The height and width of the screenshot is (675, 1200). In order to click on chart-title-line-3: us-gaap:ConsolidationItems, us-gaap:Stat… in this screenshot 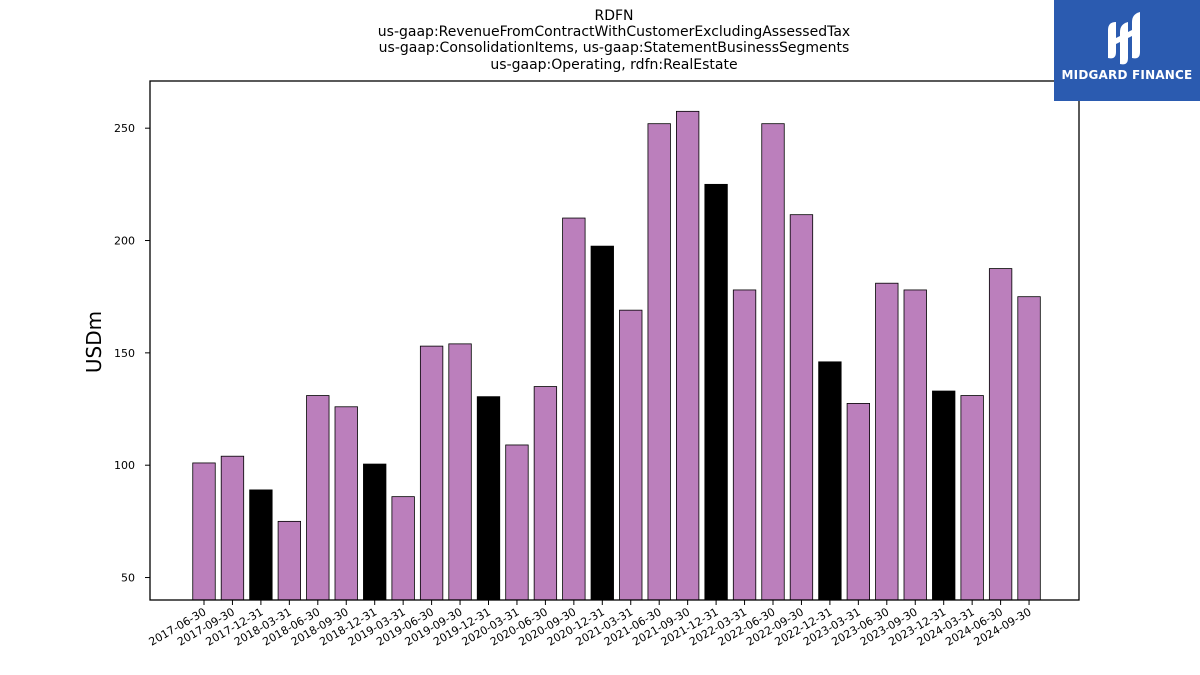, I will do `click(614, 48)`.